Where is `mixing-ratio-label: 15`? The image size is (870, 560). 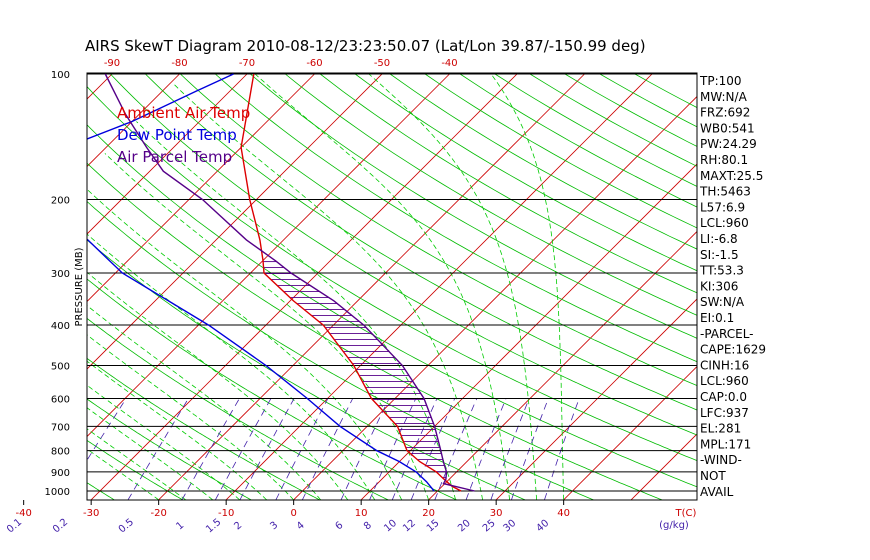 mixing-ratio-label: 15 is located at coordinates (433, 526).